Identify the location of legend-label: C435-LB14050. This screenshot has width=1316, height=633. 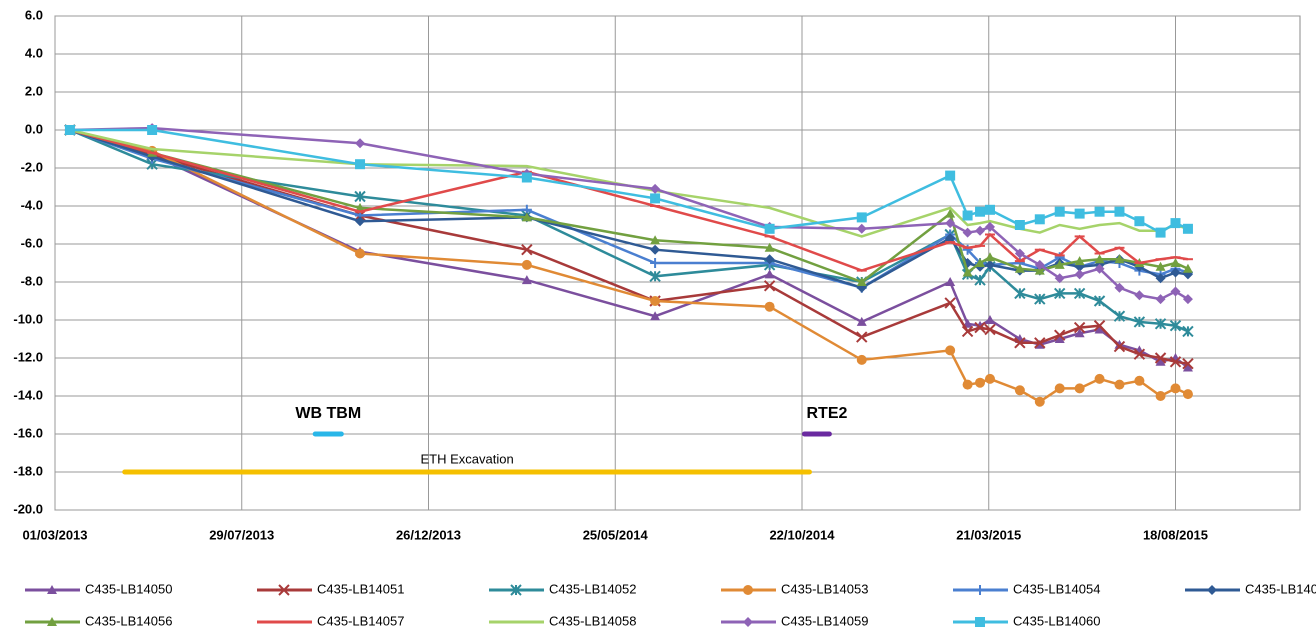
(128, 588).